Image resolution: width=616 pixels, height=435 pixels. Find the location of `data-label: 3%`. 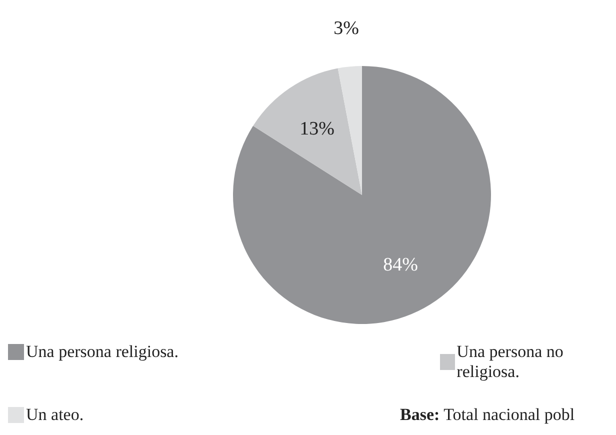

data-label: 3% is located at coordinates (347, 29).